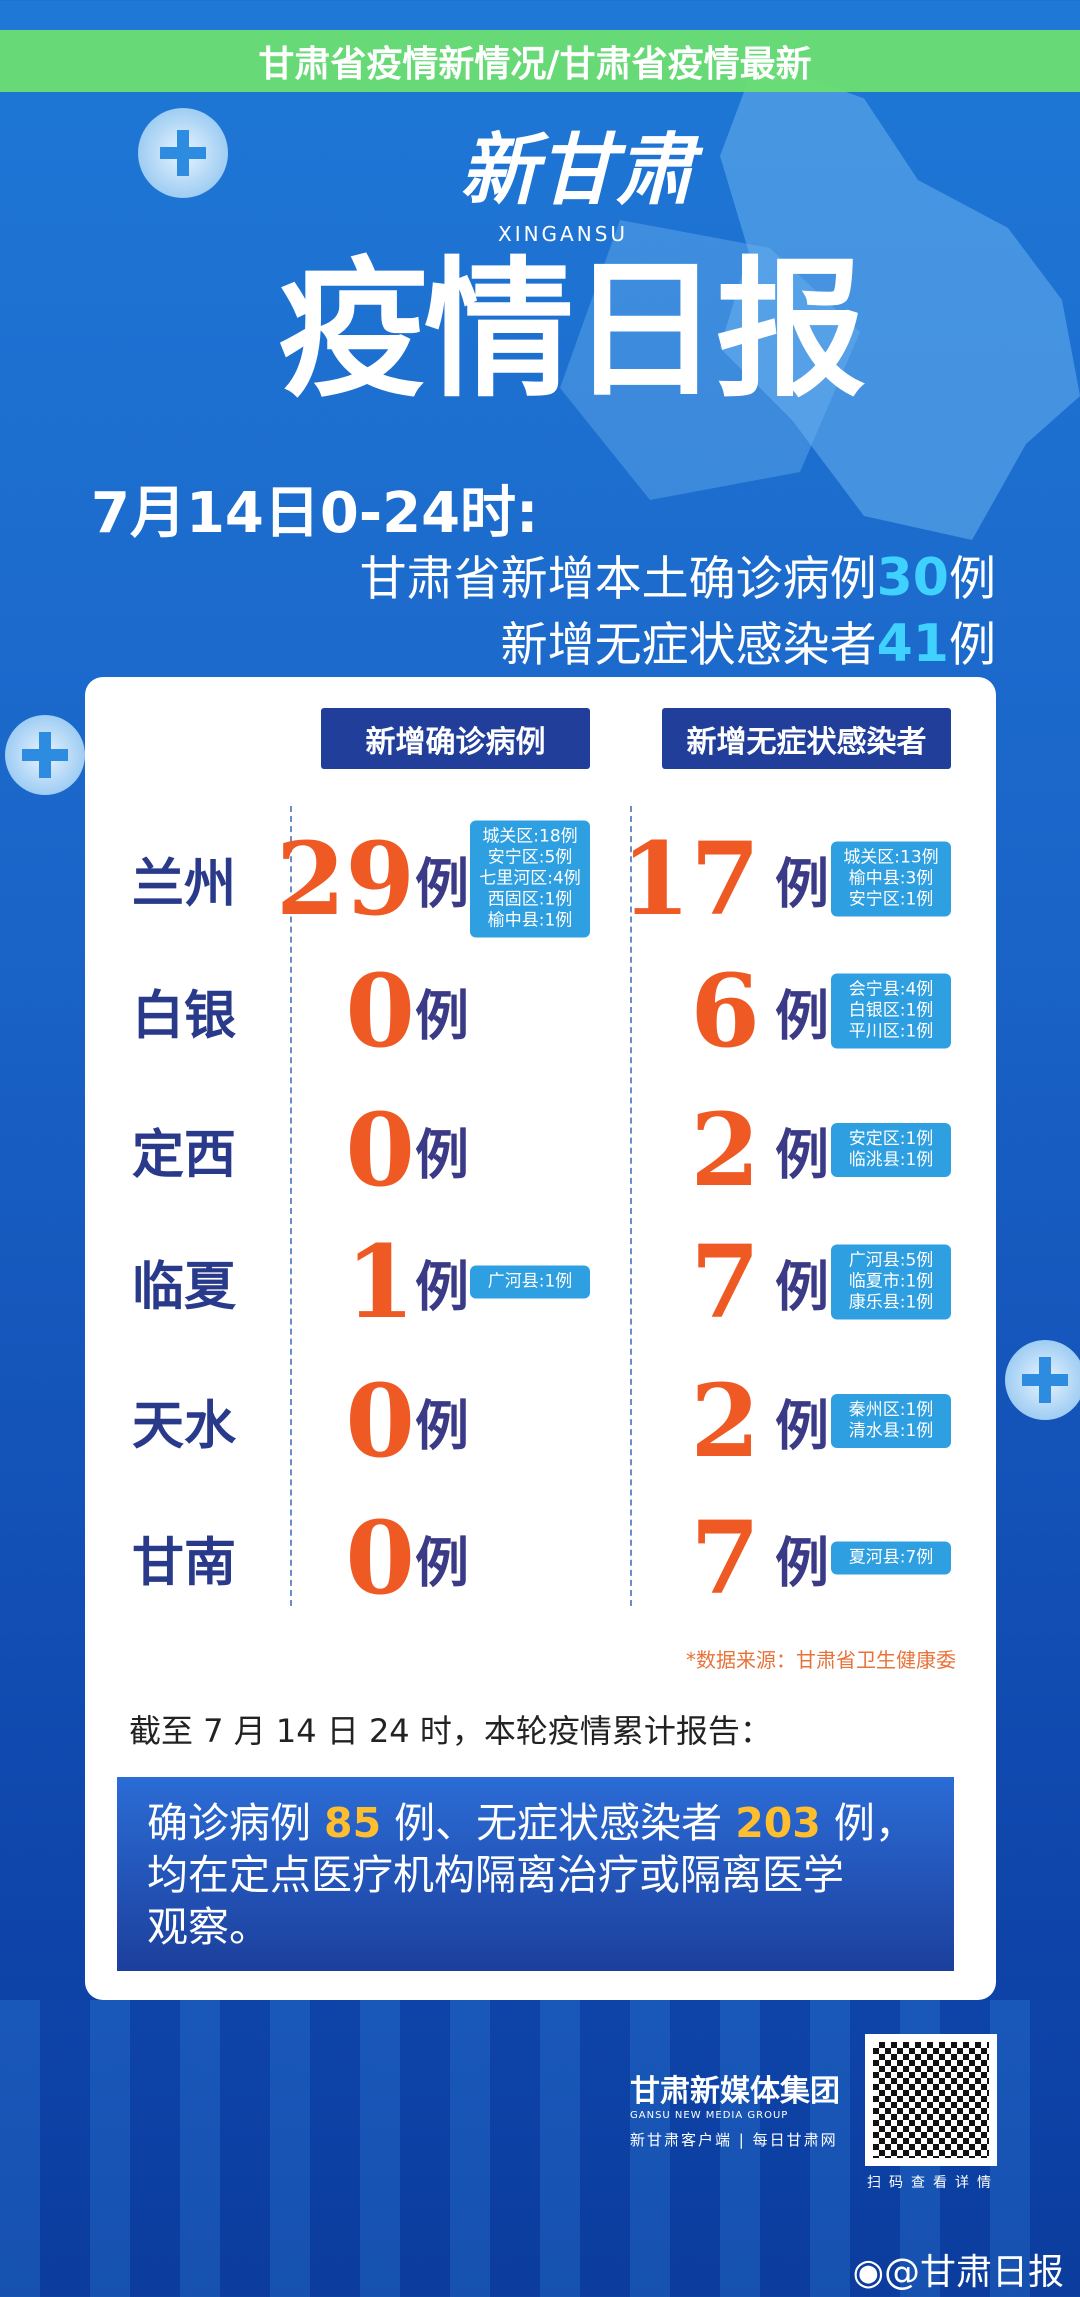 This screenshot has height=2297, width=1080. I want to click on xingansu-logo-en: XINGANSU, so click(563, 234).